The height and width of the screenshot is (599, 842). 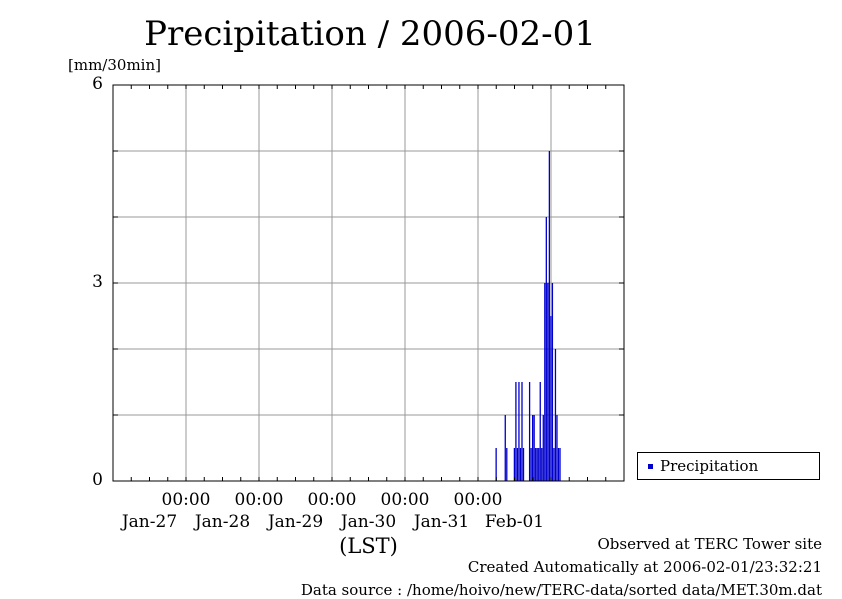 I want to click on x-tick-date-label: Jan-31, so click(x=441, y=522).